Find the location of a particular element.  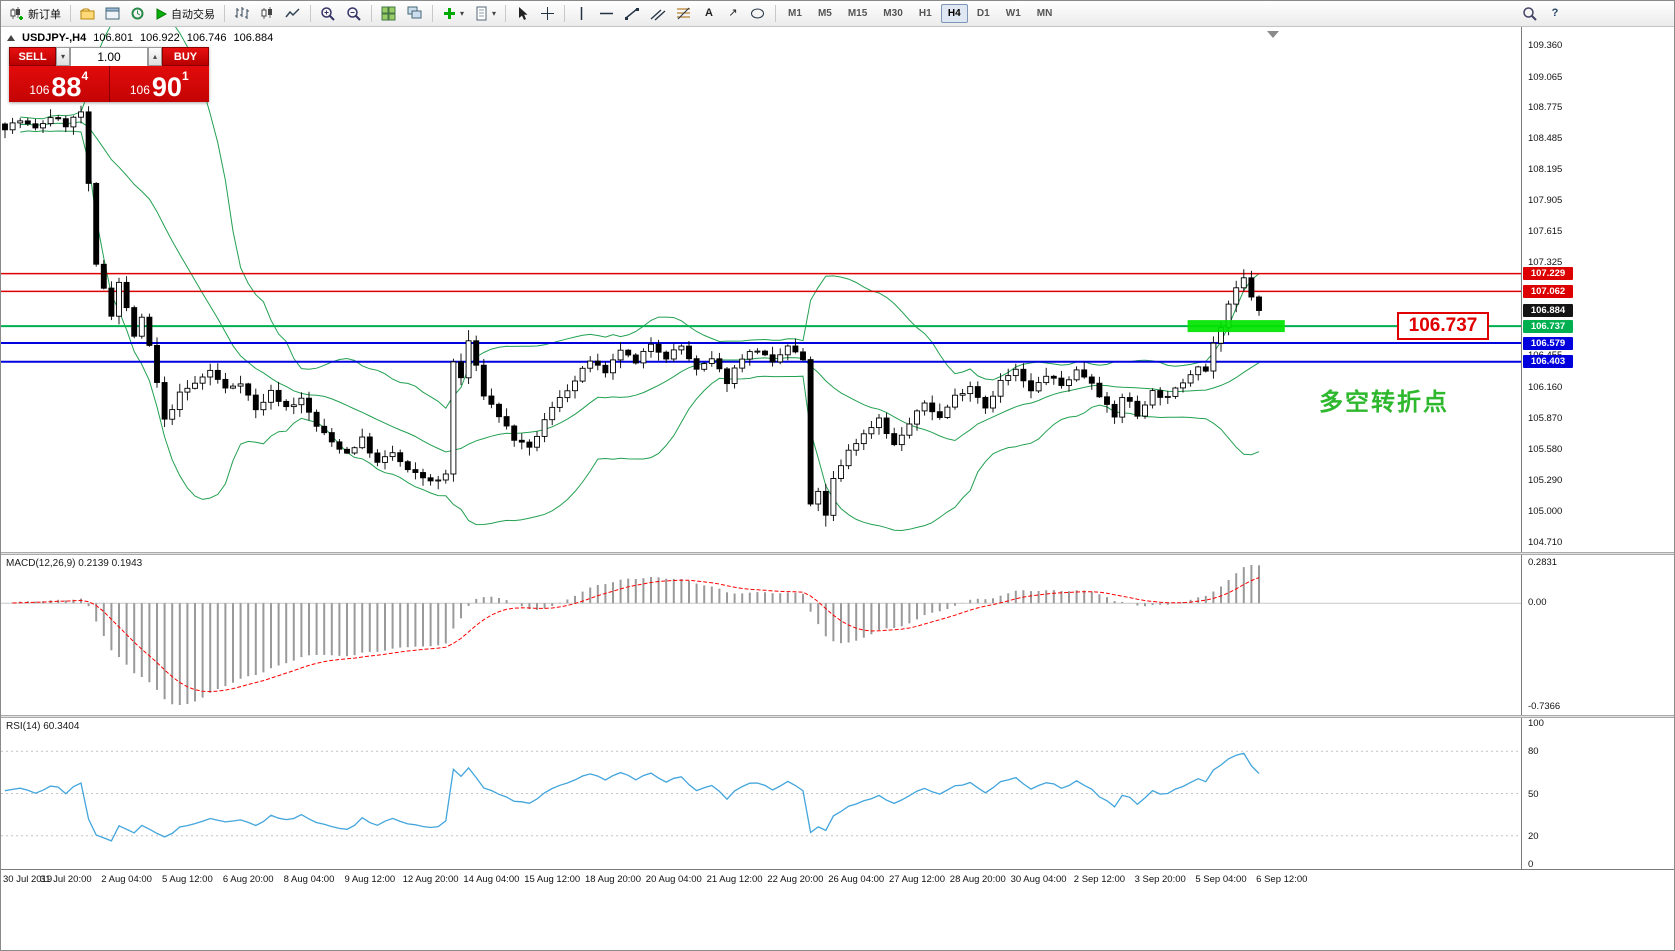

spinner-up-icon: ▴ is located at coordinates (154, 56).